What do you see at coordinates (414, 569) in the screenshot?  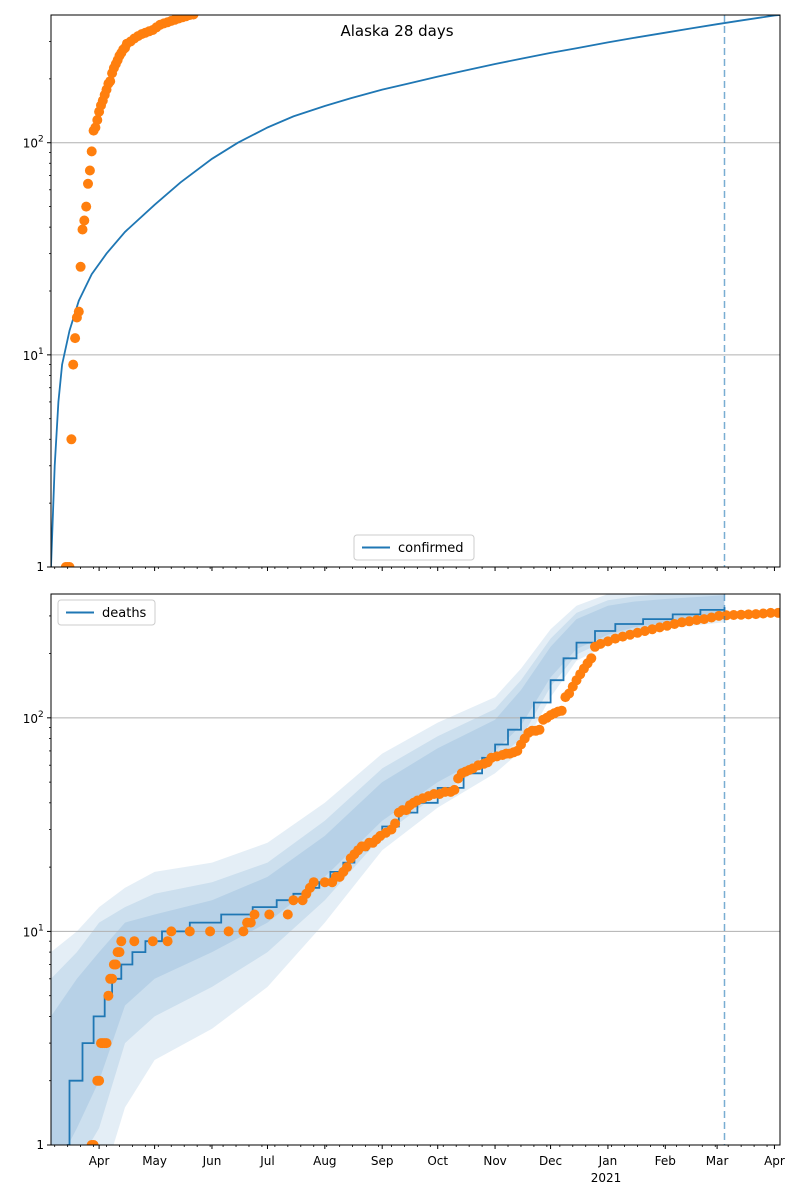 I see `confirmed-x-ticks` at bounding box center [414, 569].